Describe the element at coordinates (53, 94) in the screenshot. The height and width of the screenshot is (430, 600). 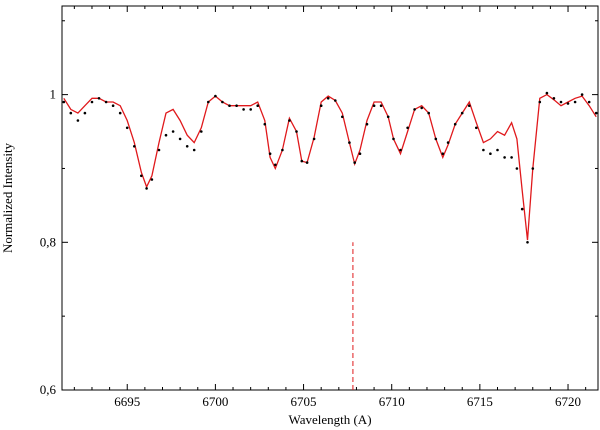
I see `y-tick-label: 1` at that location.